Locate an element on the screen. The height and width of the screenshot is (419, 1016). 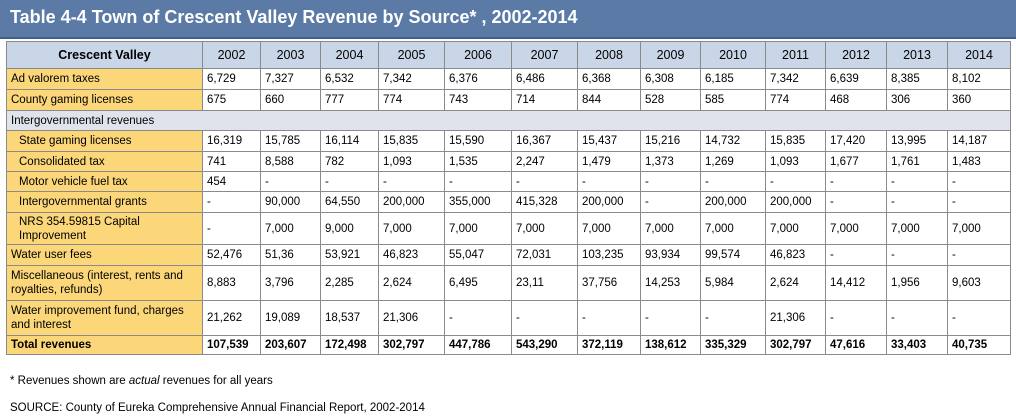
table-cell: 2,247 is located at coordinates (544, 161).